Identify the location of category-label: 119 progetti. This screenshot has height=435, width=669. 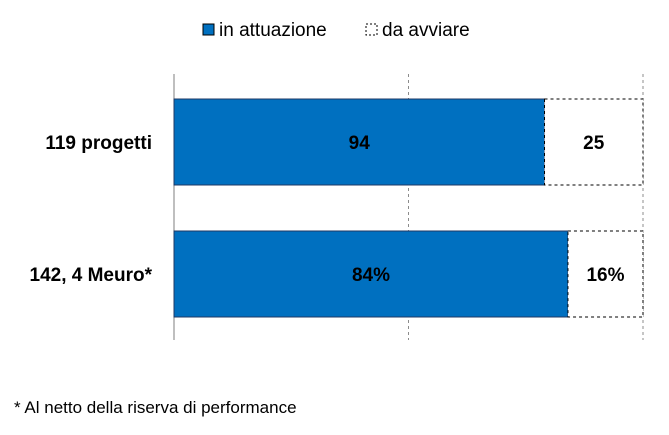
(98, 143).